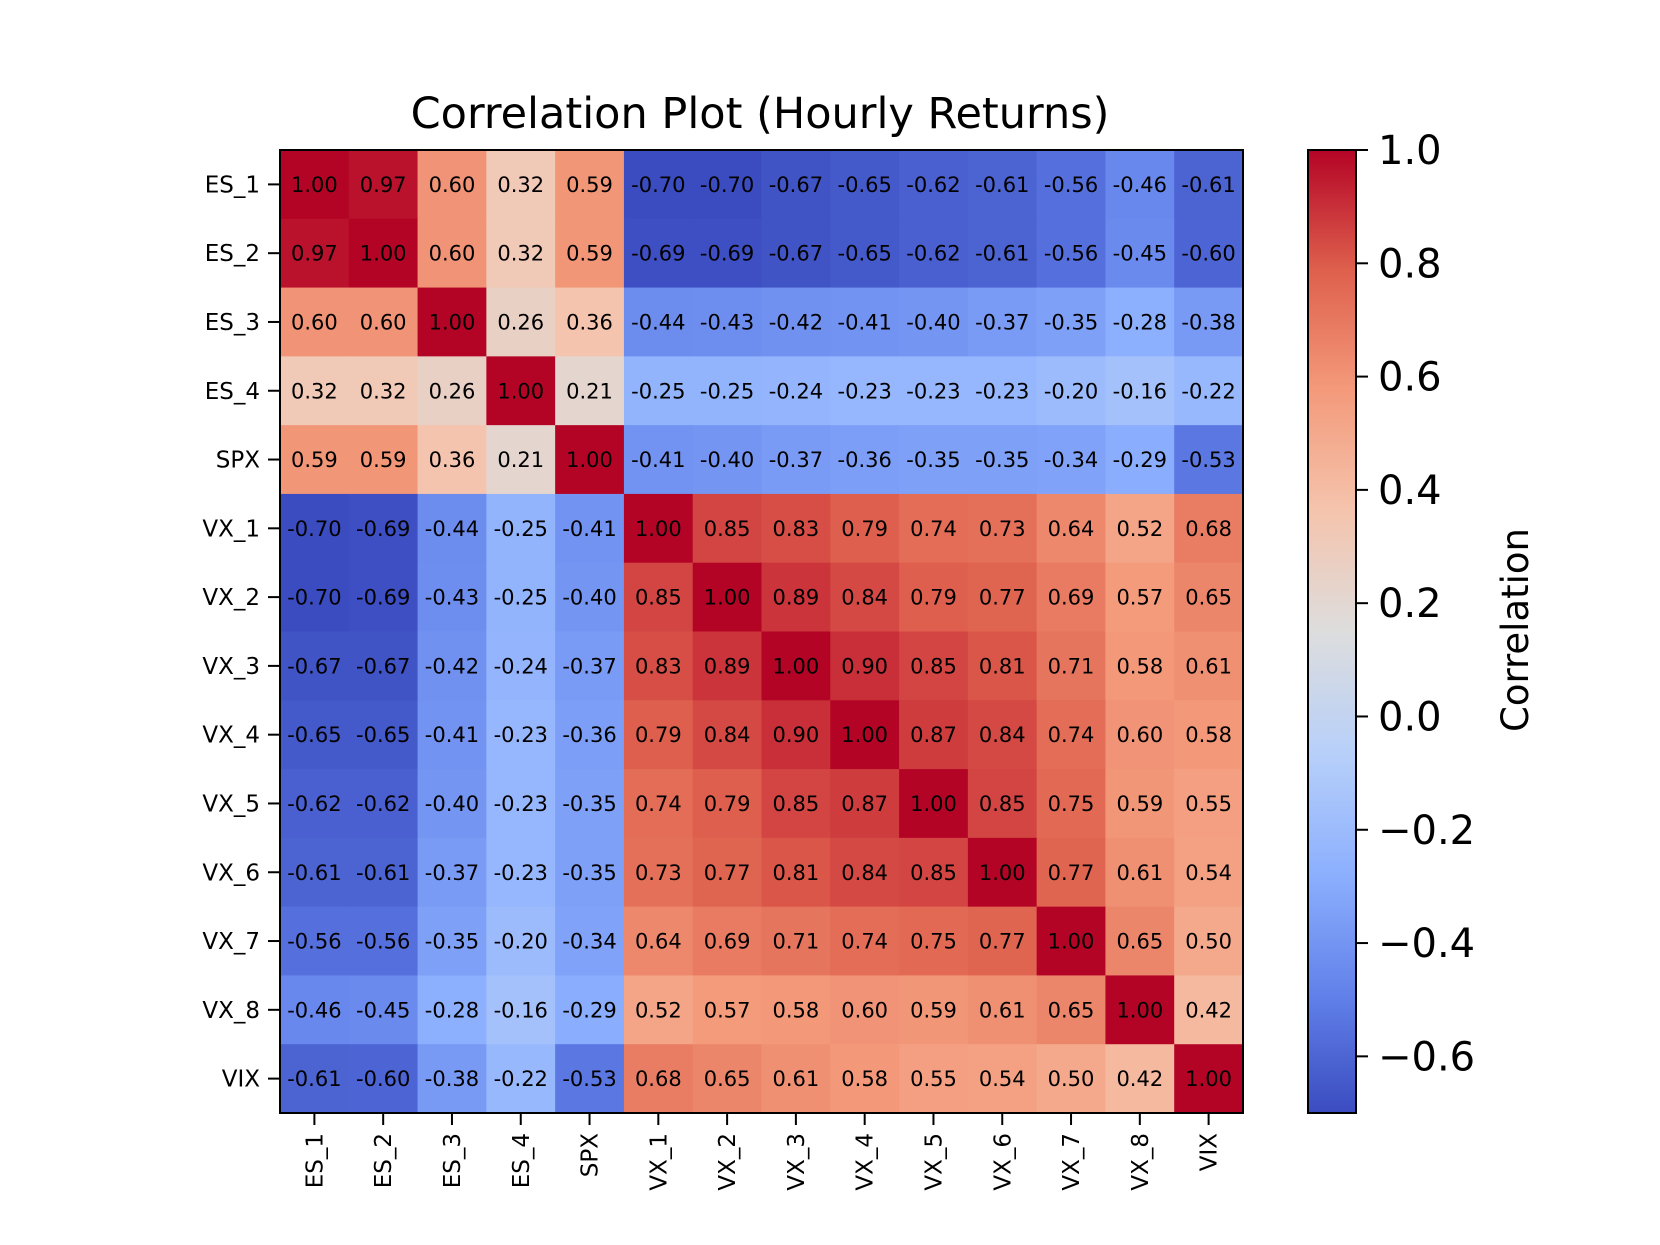 The width and height of the screenshot is (1660, 1245). I want to click on y-tick-label: SPX, so click(238, 461).